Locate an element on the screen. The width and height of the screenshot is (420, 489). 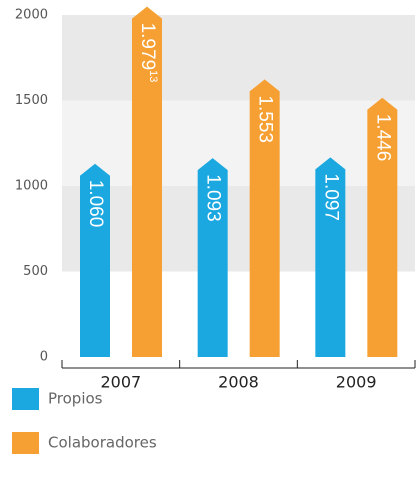
value-label: 1.97913 is located at coordinates (148, 53).